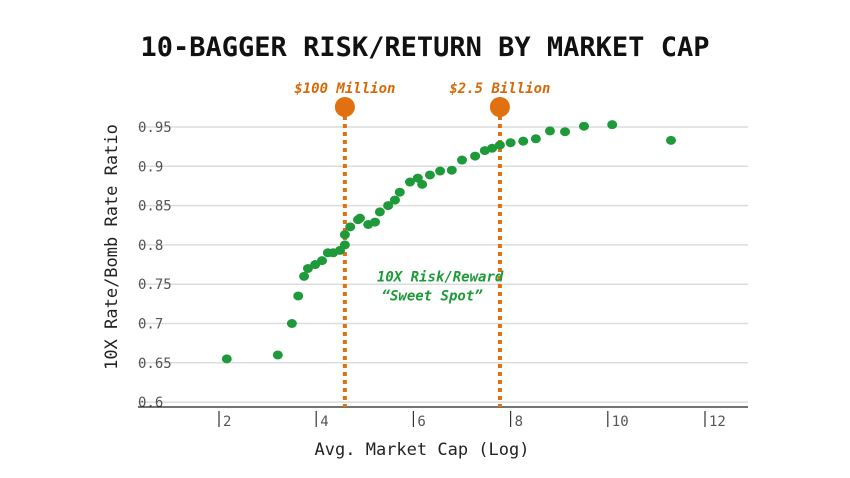 The image size is (850, 478). Describe the element at coordinates (472, 420) in the screenshot. I see `x-tick-labels: 2 4 6 8 10 12` at that location.